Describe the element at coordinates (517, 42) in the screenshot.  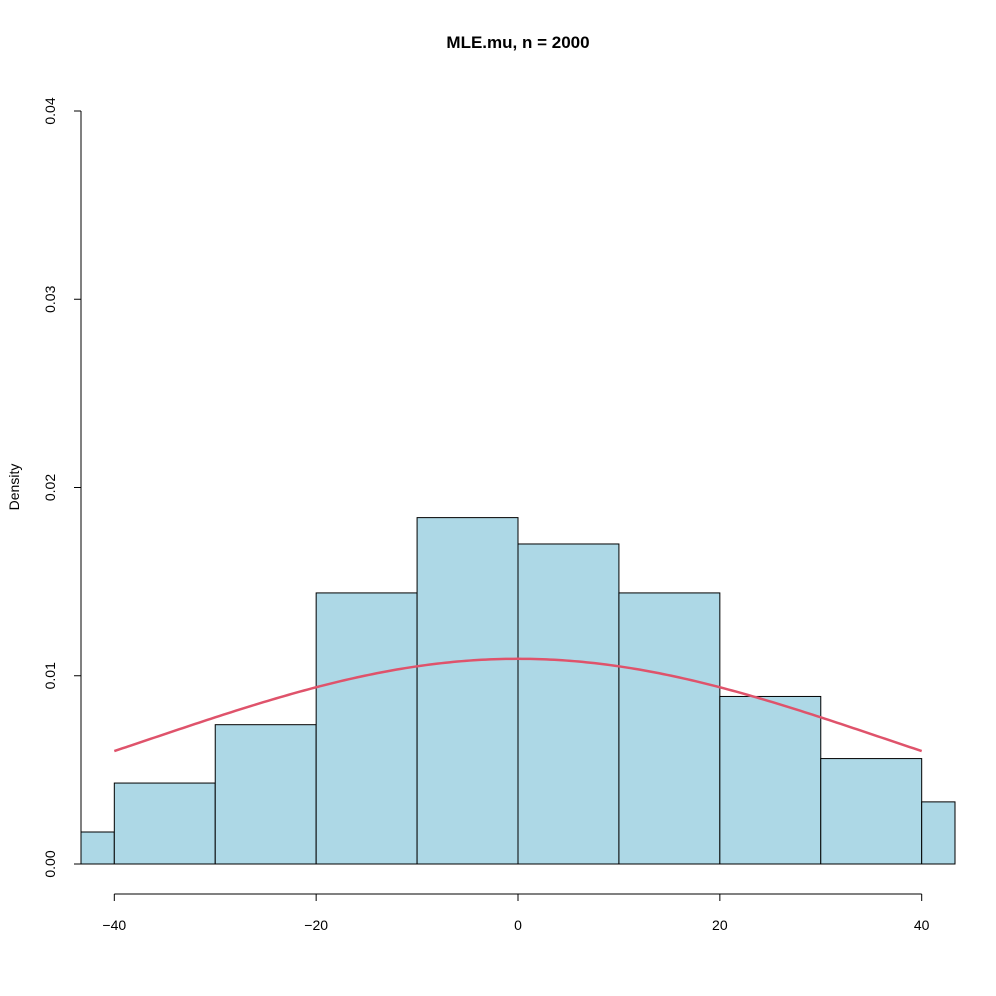
I see `chart-title: MLE.mu, n = 2000` at that location.